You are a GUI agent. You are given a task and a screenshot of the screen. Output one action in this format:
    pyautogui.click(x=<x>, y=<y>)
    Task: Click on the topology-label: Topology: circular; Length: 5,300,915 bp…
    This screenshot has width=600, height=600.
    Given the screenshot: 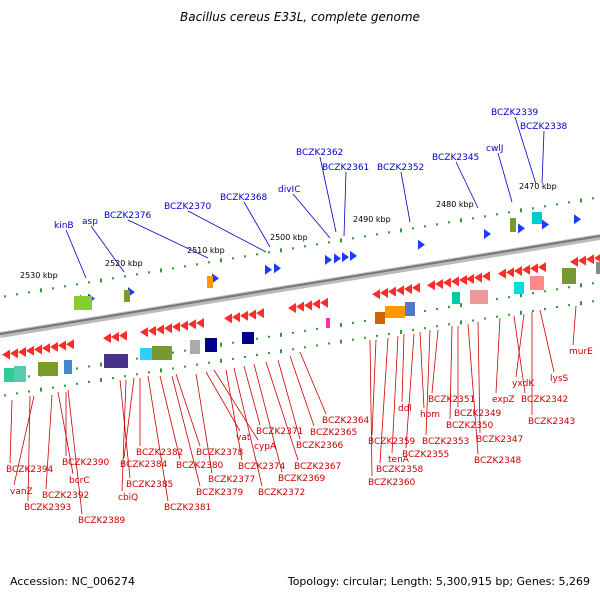 What is the action you would take?
    pyautogui.click(x=438, y=581)
    